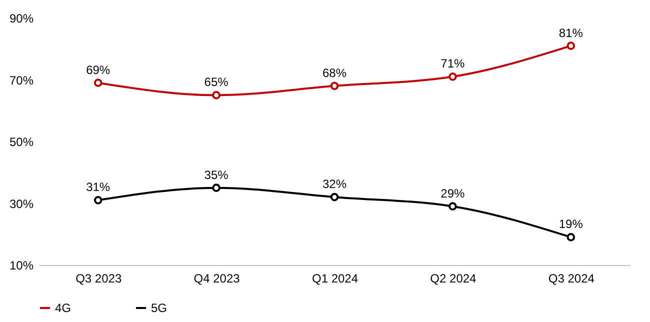 The image size is (650, 322). Describe the element at coordinates (159, 308) in the screenshot. I see `legend-label: 5G` at that location.